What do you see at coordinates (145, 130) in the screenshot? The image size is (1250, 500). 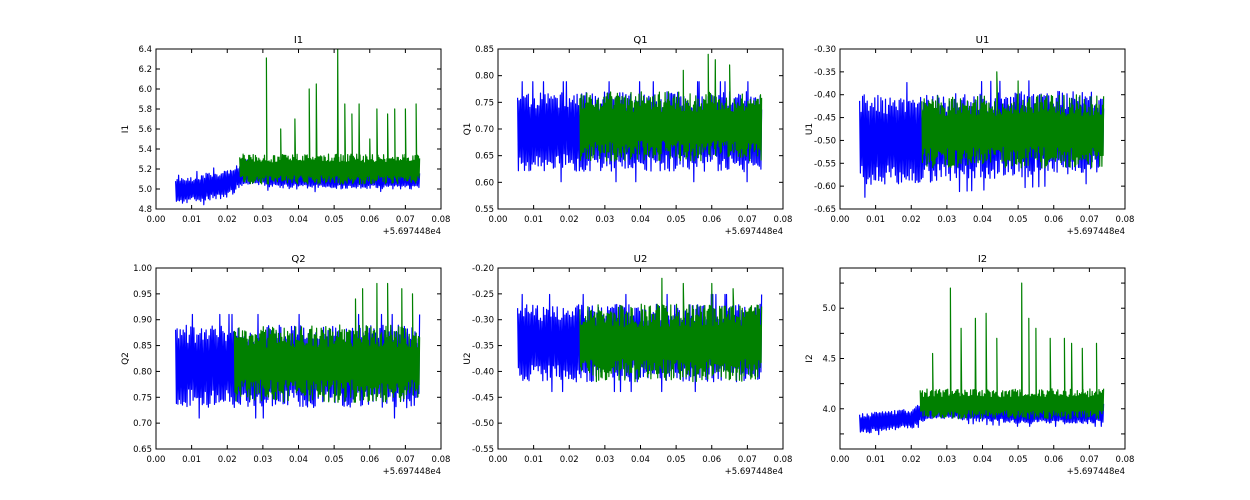 I see `y-tick-label: 5.6` at bounding box center [145, 130].